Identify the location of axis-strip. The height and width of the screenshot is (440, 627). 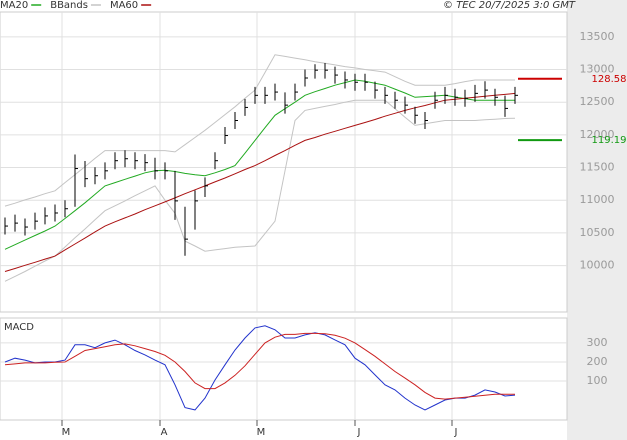
(597, 220).